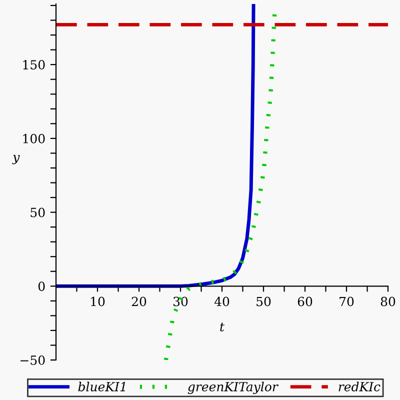 The height and width of the screenshot is (400, 400). What do you see at coordinates (263, 301) in the screenshot?
I see `x-tick-label: 50` at bounding box center [263, 301].